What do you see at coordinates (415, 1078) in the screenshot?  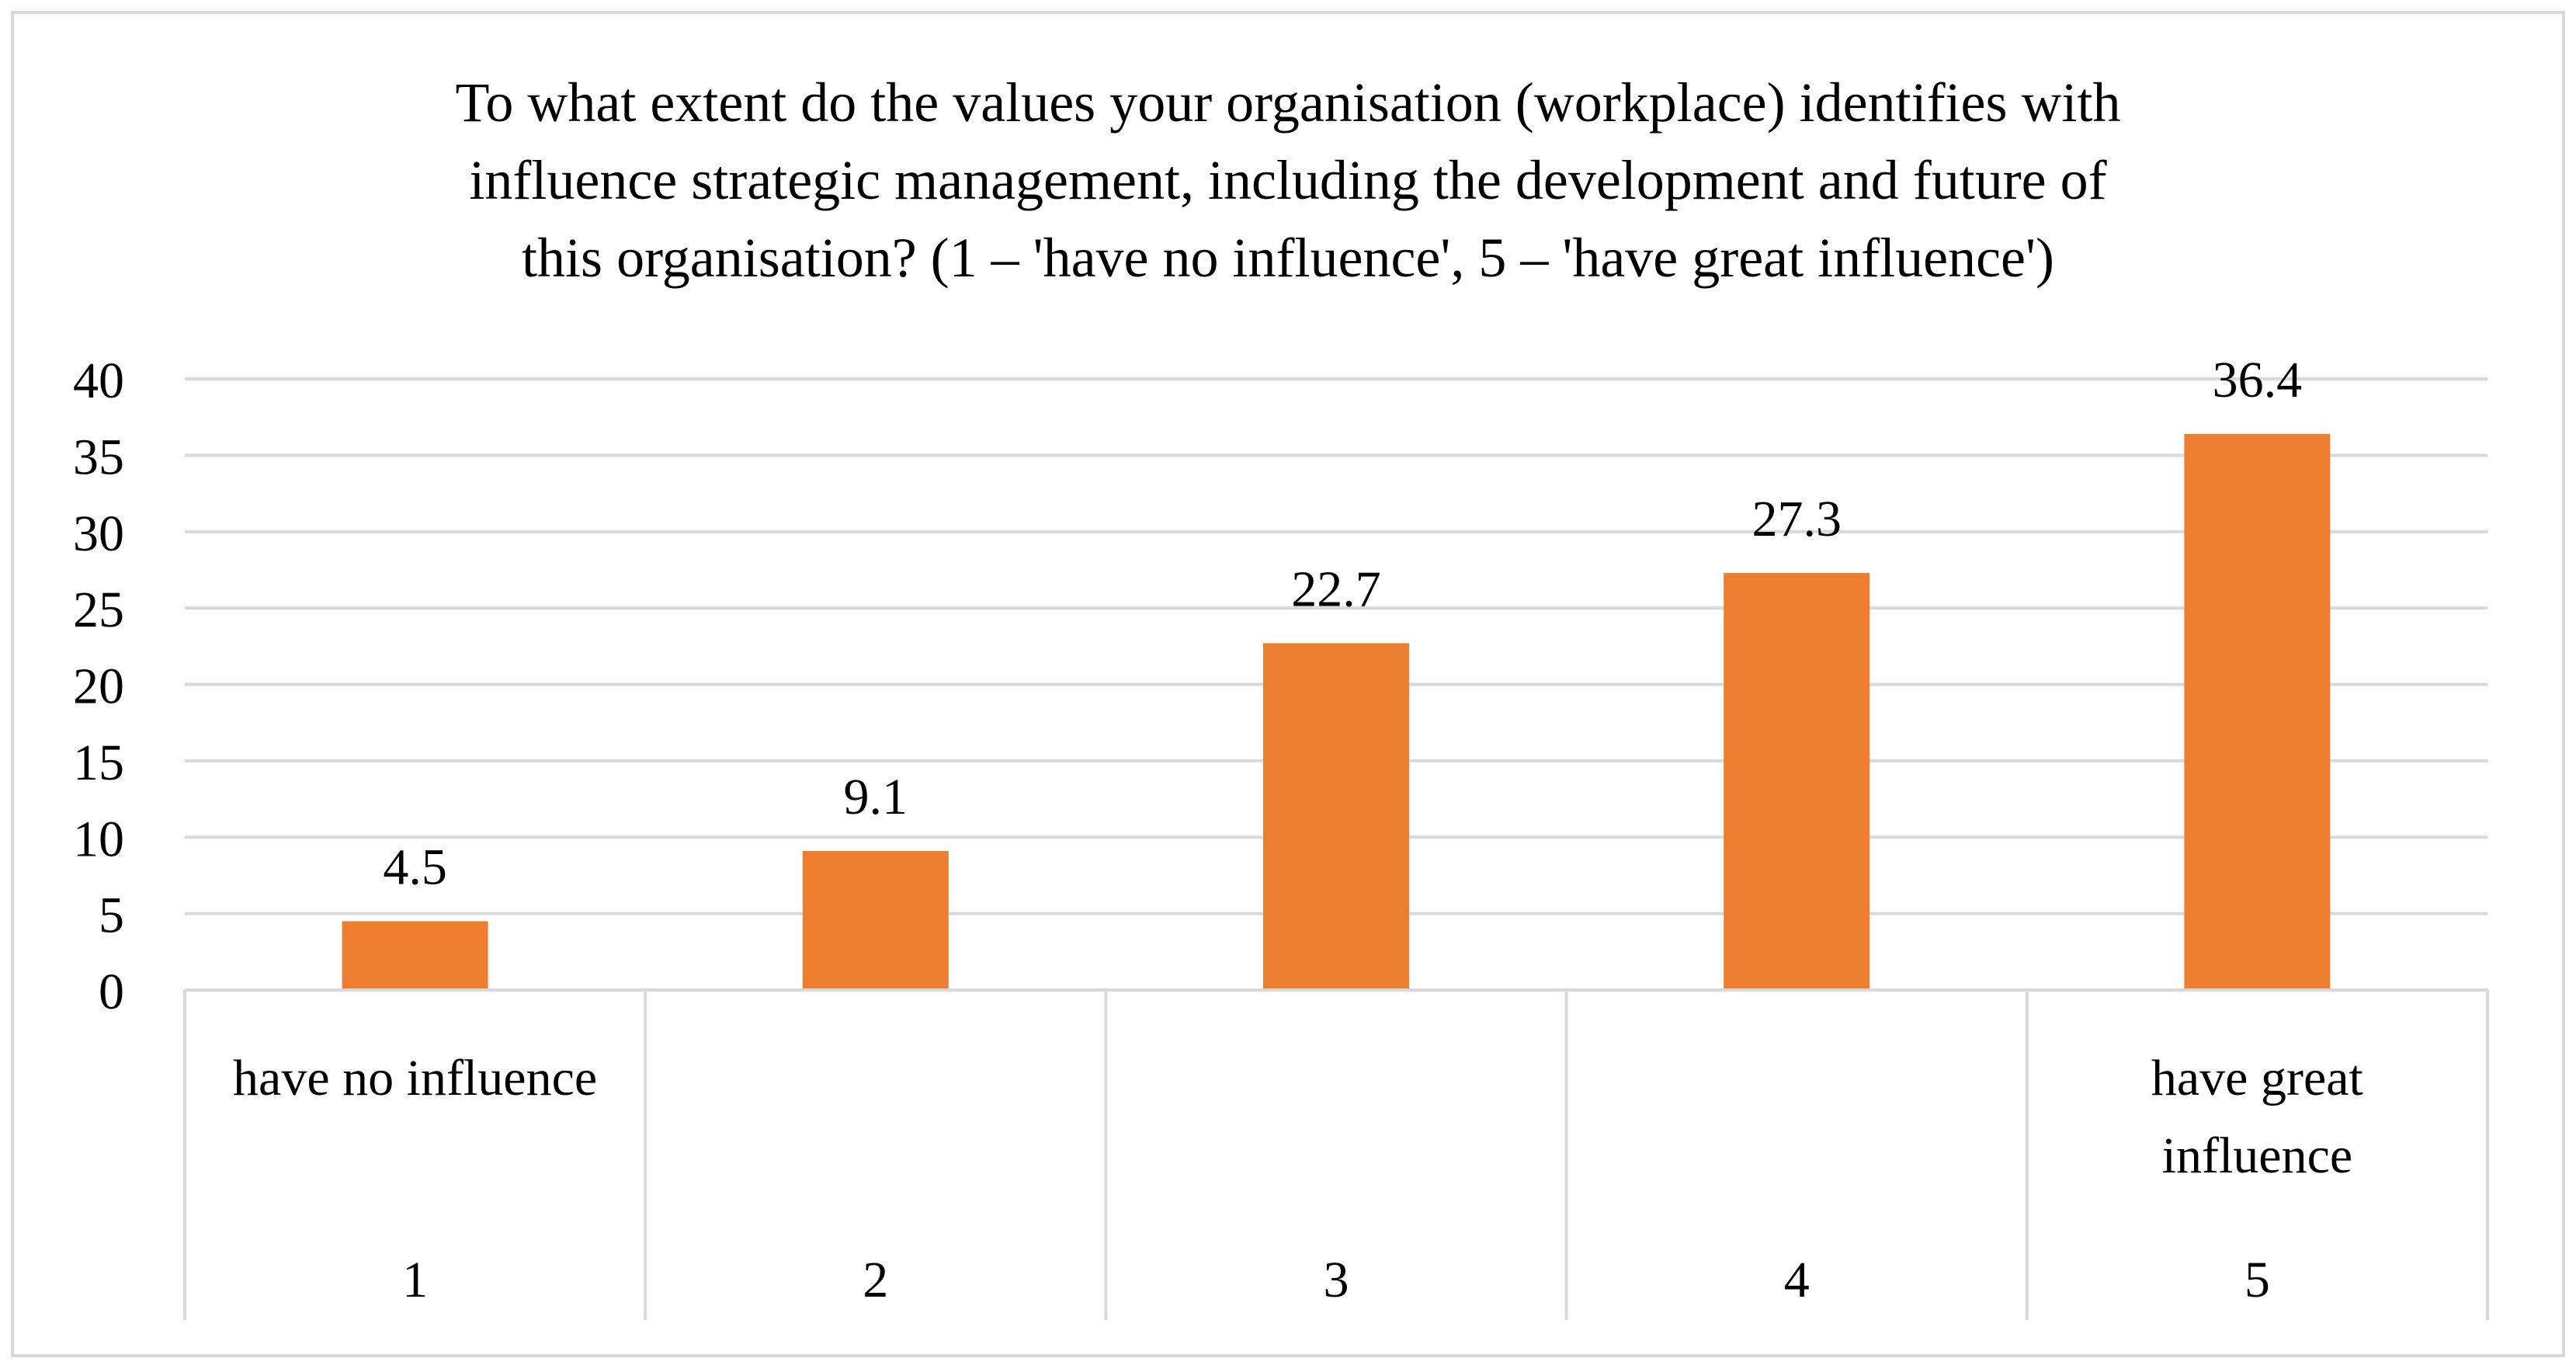 I see `x-sublabel-low: have no influence` at bounding box center [415, 1078].